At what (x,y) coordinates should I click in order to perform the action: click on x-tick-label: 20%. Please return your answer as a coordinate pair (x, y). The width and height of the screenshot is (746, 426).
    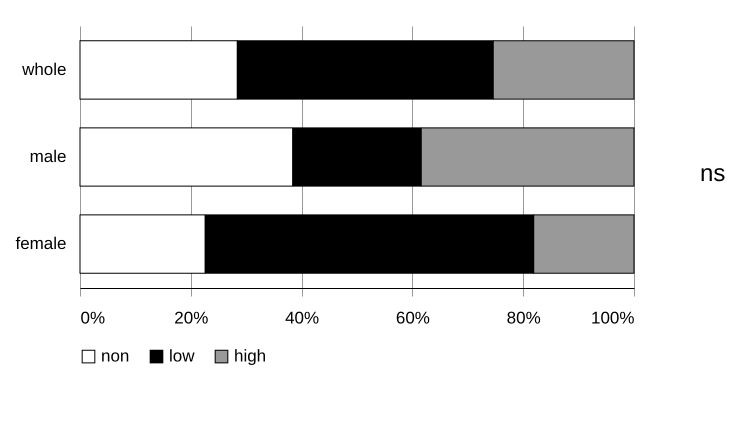
    Looking at the image, I should click on (191, 318).